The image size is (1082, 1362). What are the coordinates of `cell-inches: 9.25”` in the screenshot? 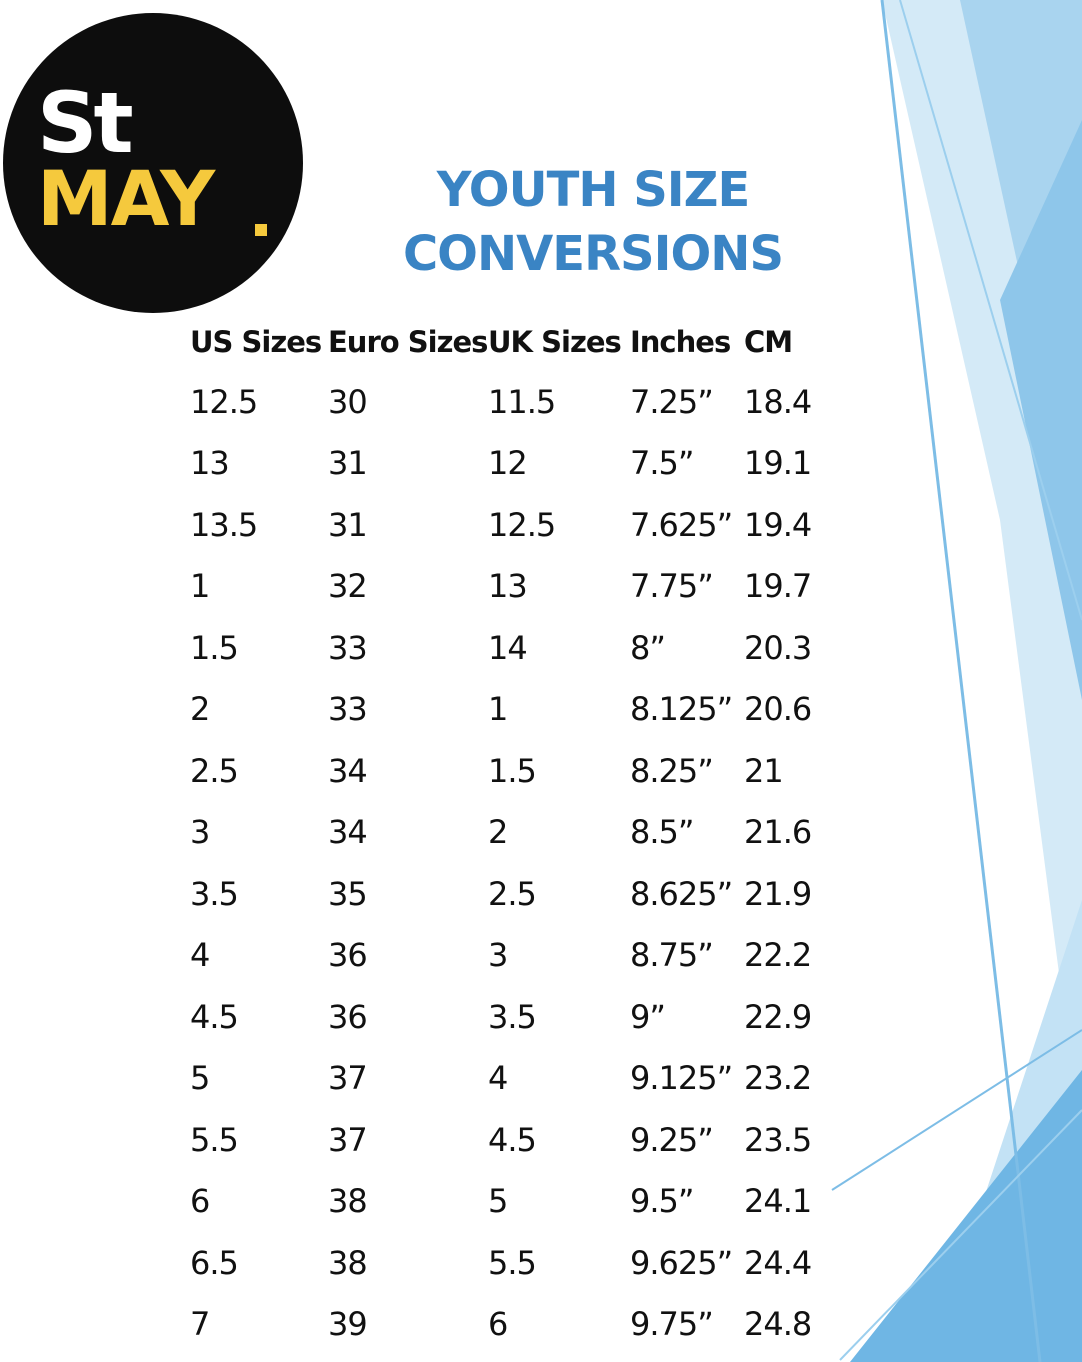 It's located at (672, 1139).